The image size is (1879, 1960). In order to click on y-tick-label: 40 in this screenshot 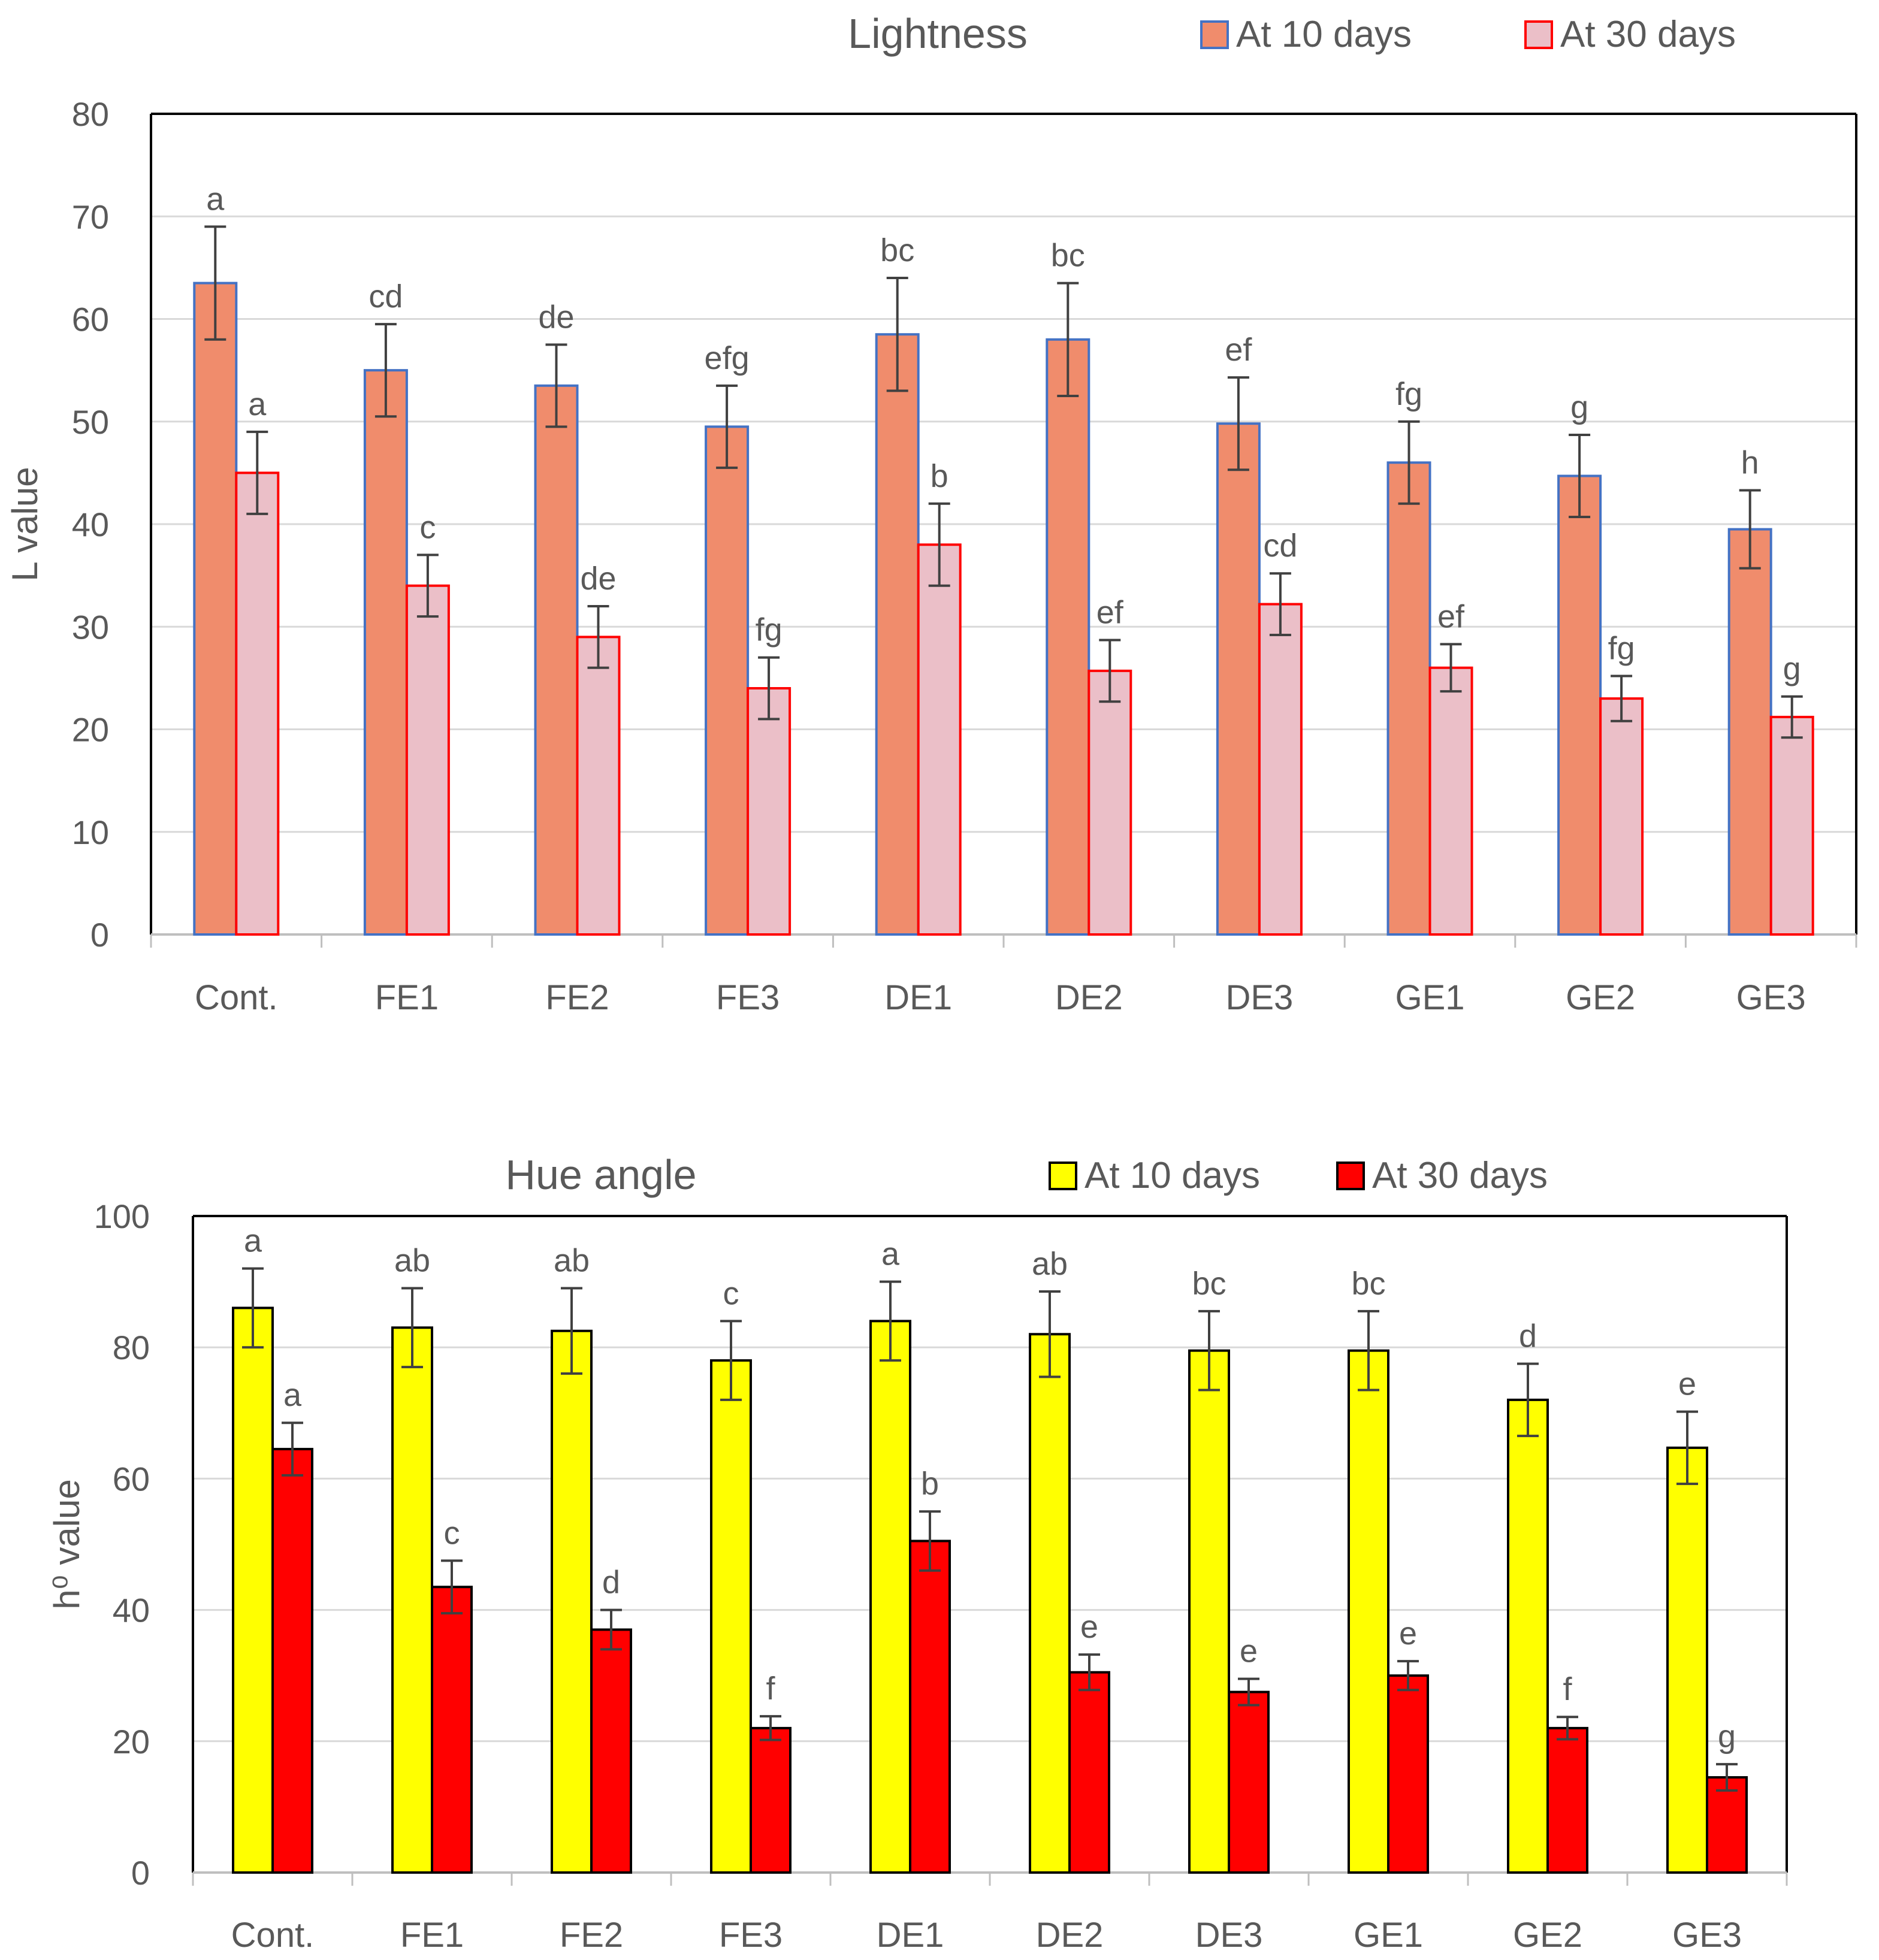, I will do `click(131, 1611)`.